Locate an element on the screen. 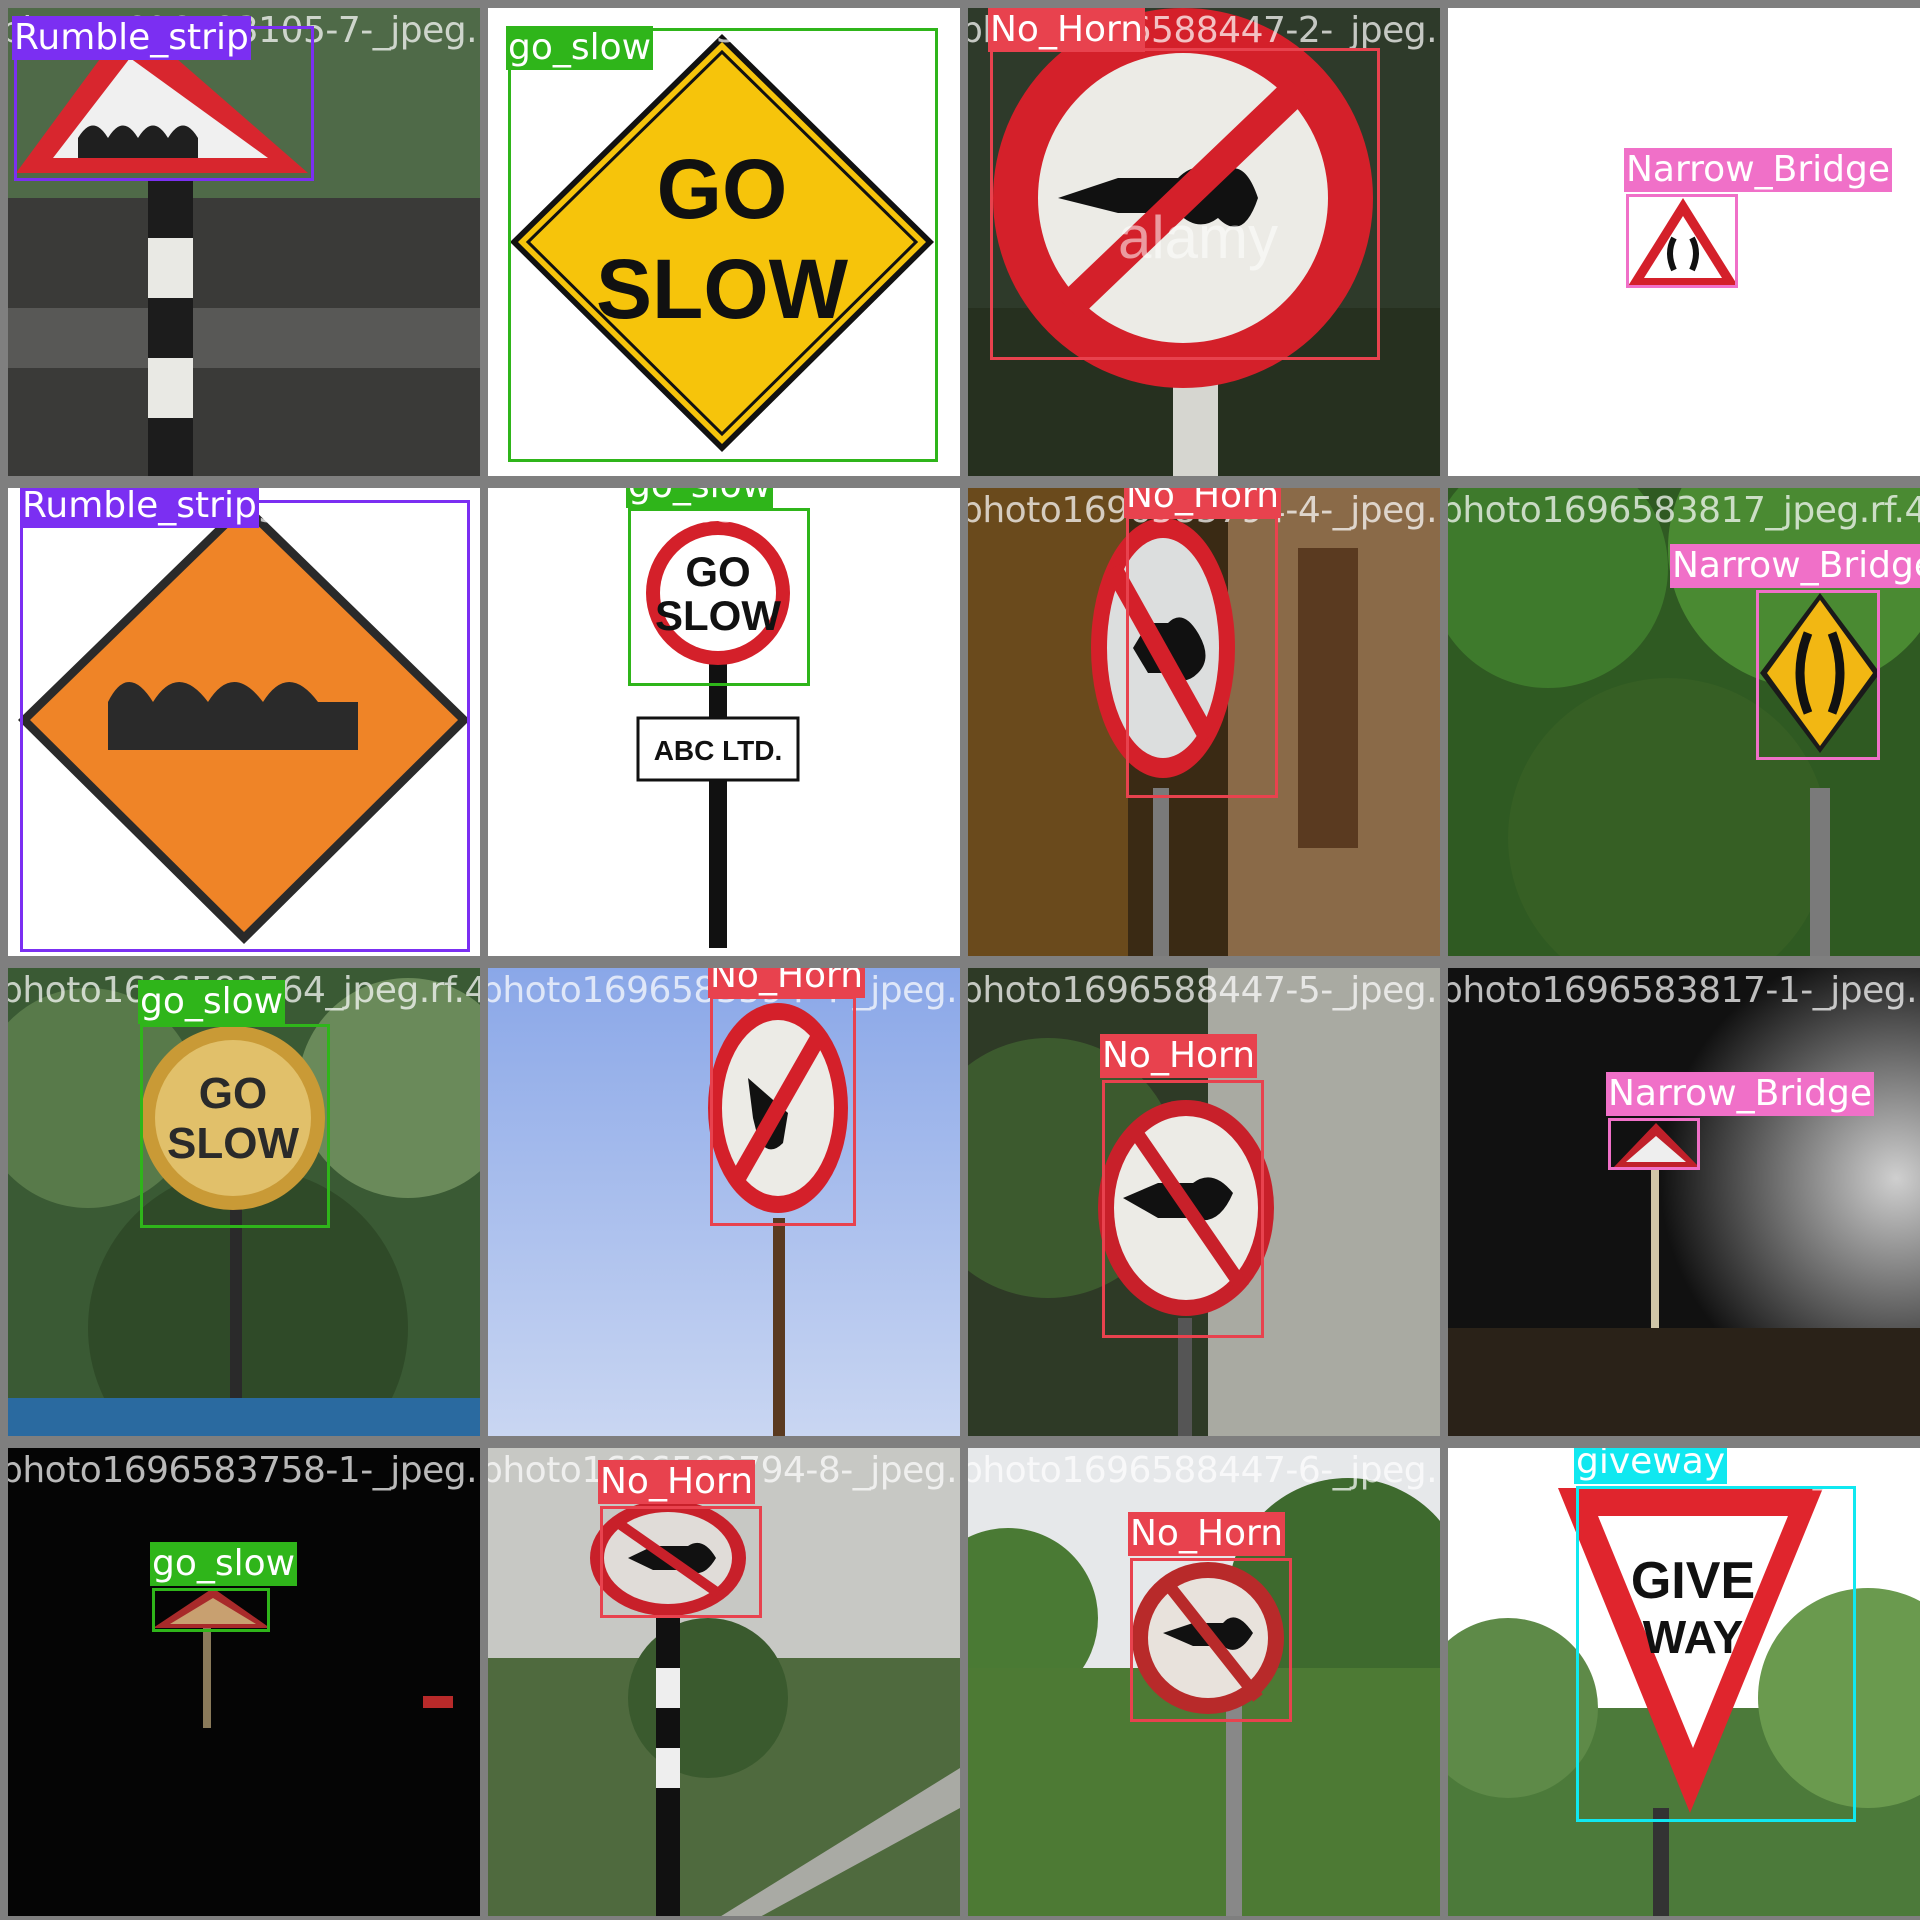  filename-label: photo1696588447-5-_jpeg.rf. is located at coordinates (1204, 990).